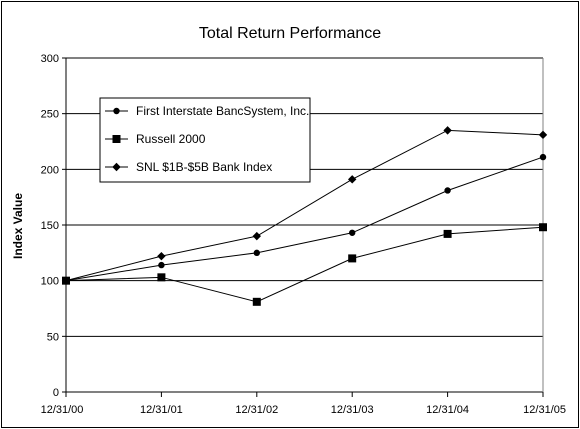  Describe the element at coordinates (50, 59) in the screenshot. I see `y-tick-label: 300` at that location.